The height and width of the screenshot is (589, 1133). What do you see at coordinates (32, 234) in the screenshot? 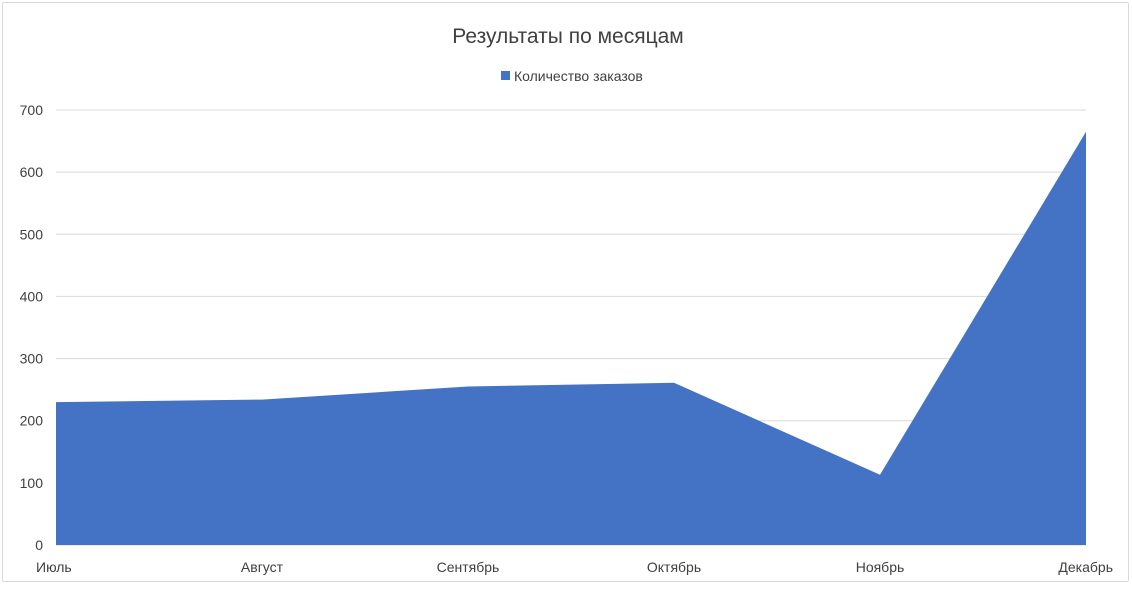
I see `y-tick-label: 500` at bounding box center [32, 234].